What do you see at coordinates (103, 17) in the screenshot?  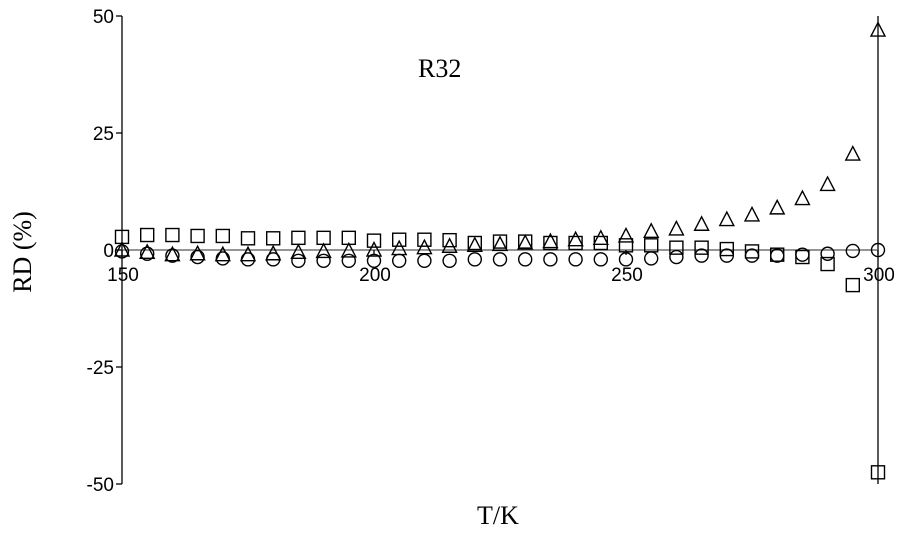 I see `y-tick-label: 50` at bounding box center [103, 17].